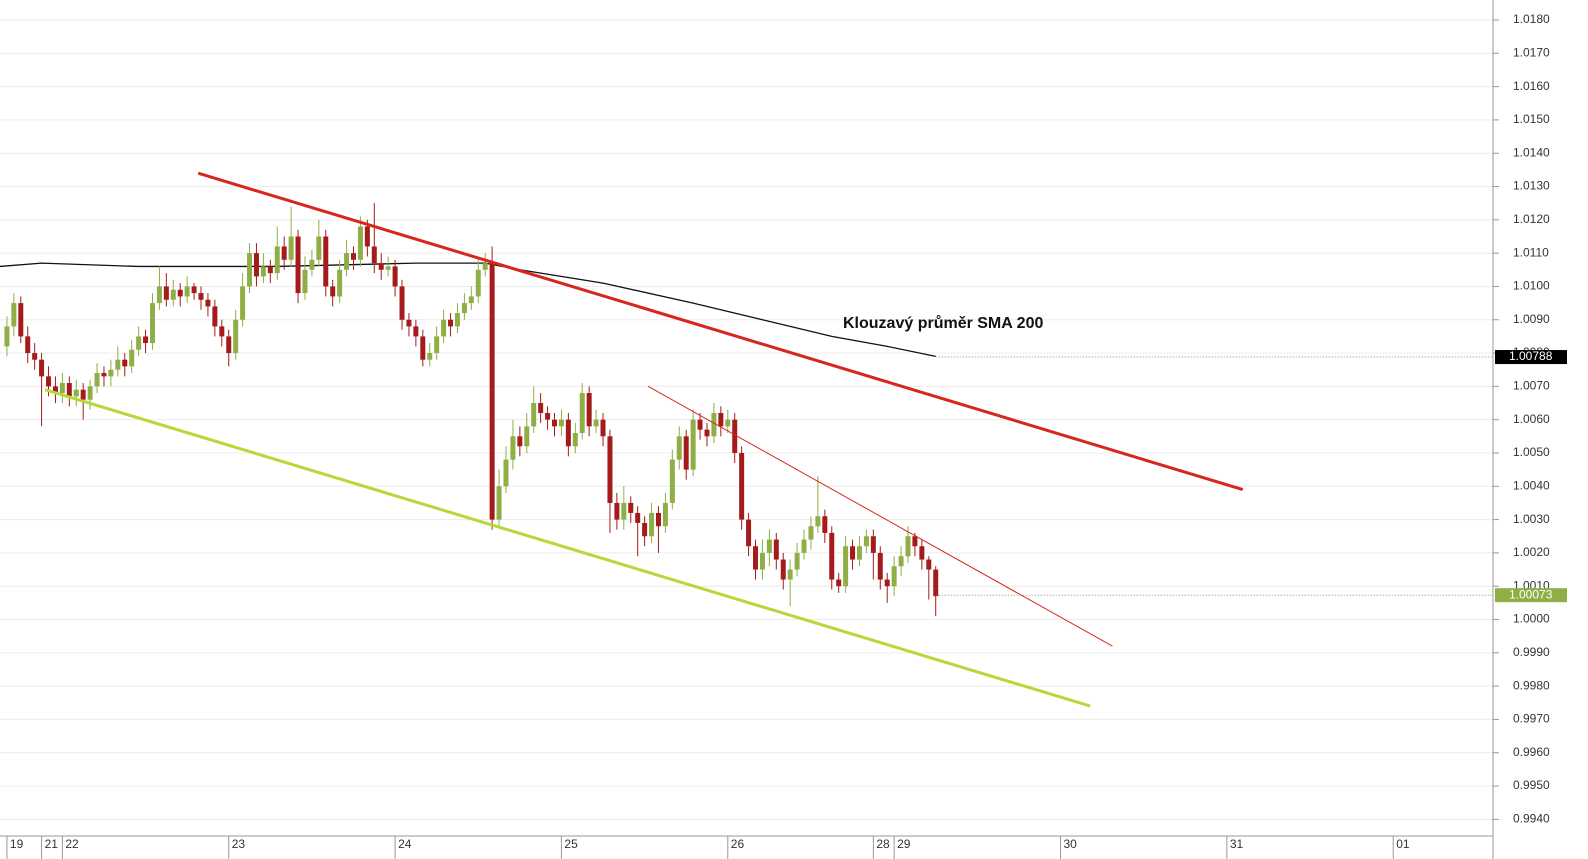 Image resolution: width=1588 pixels, height=859 pixels. Describe the element at coordinates (1531, 319) in the screenshot. I see `y-tick-label: 1.0090` at that location.